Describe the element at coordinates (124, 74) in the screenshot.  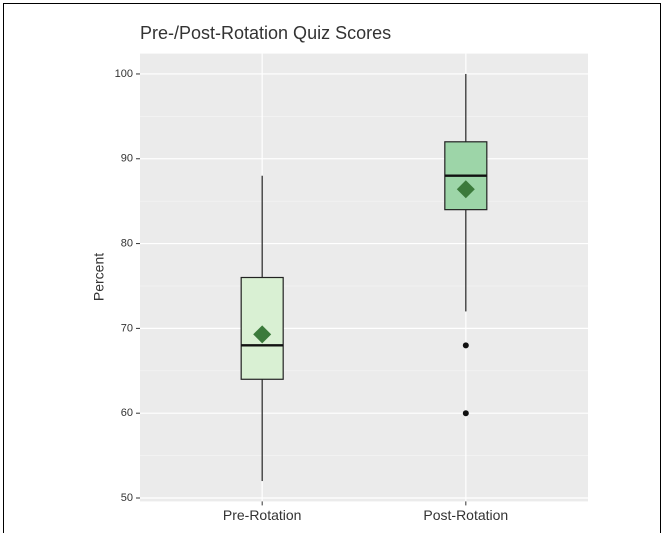
I see `y-tick-label: 100` at that location.